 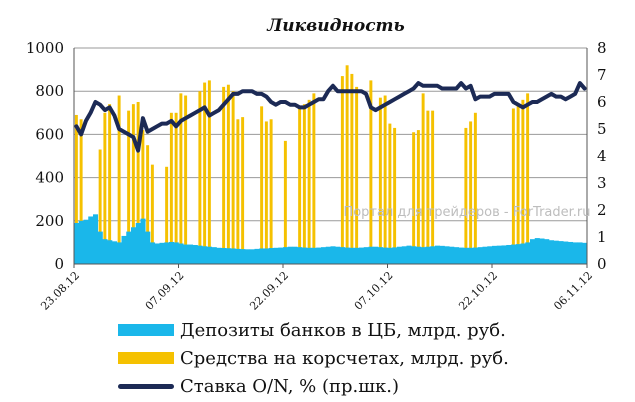 What do you see at coordinates (602, 183) in the screenshot?
I see `y2-tick-label: 3` at bounding box center [602, 183].